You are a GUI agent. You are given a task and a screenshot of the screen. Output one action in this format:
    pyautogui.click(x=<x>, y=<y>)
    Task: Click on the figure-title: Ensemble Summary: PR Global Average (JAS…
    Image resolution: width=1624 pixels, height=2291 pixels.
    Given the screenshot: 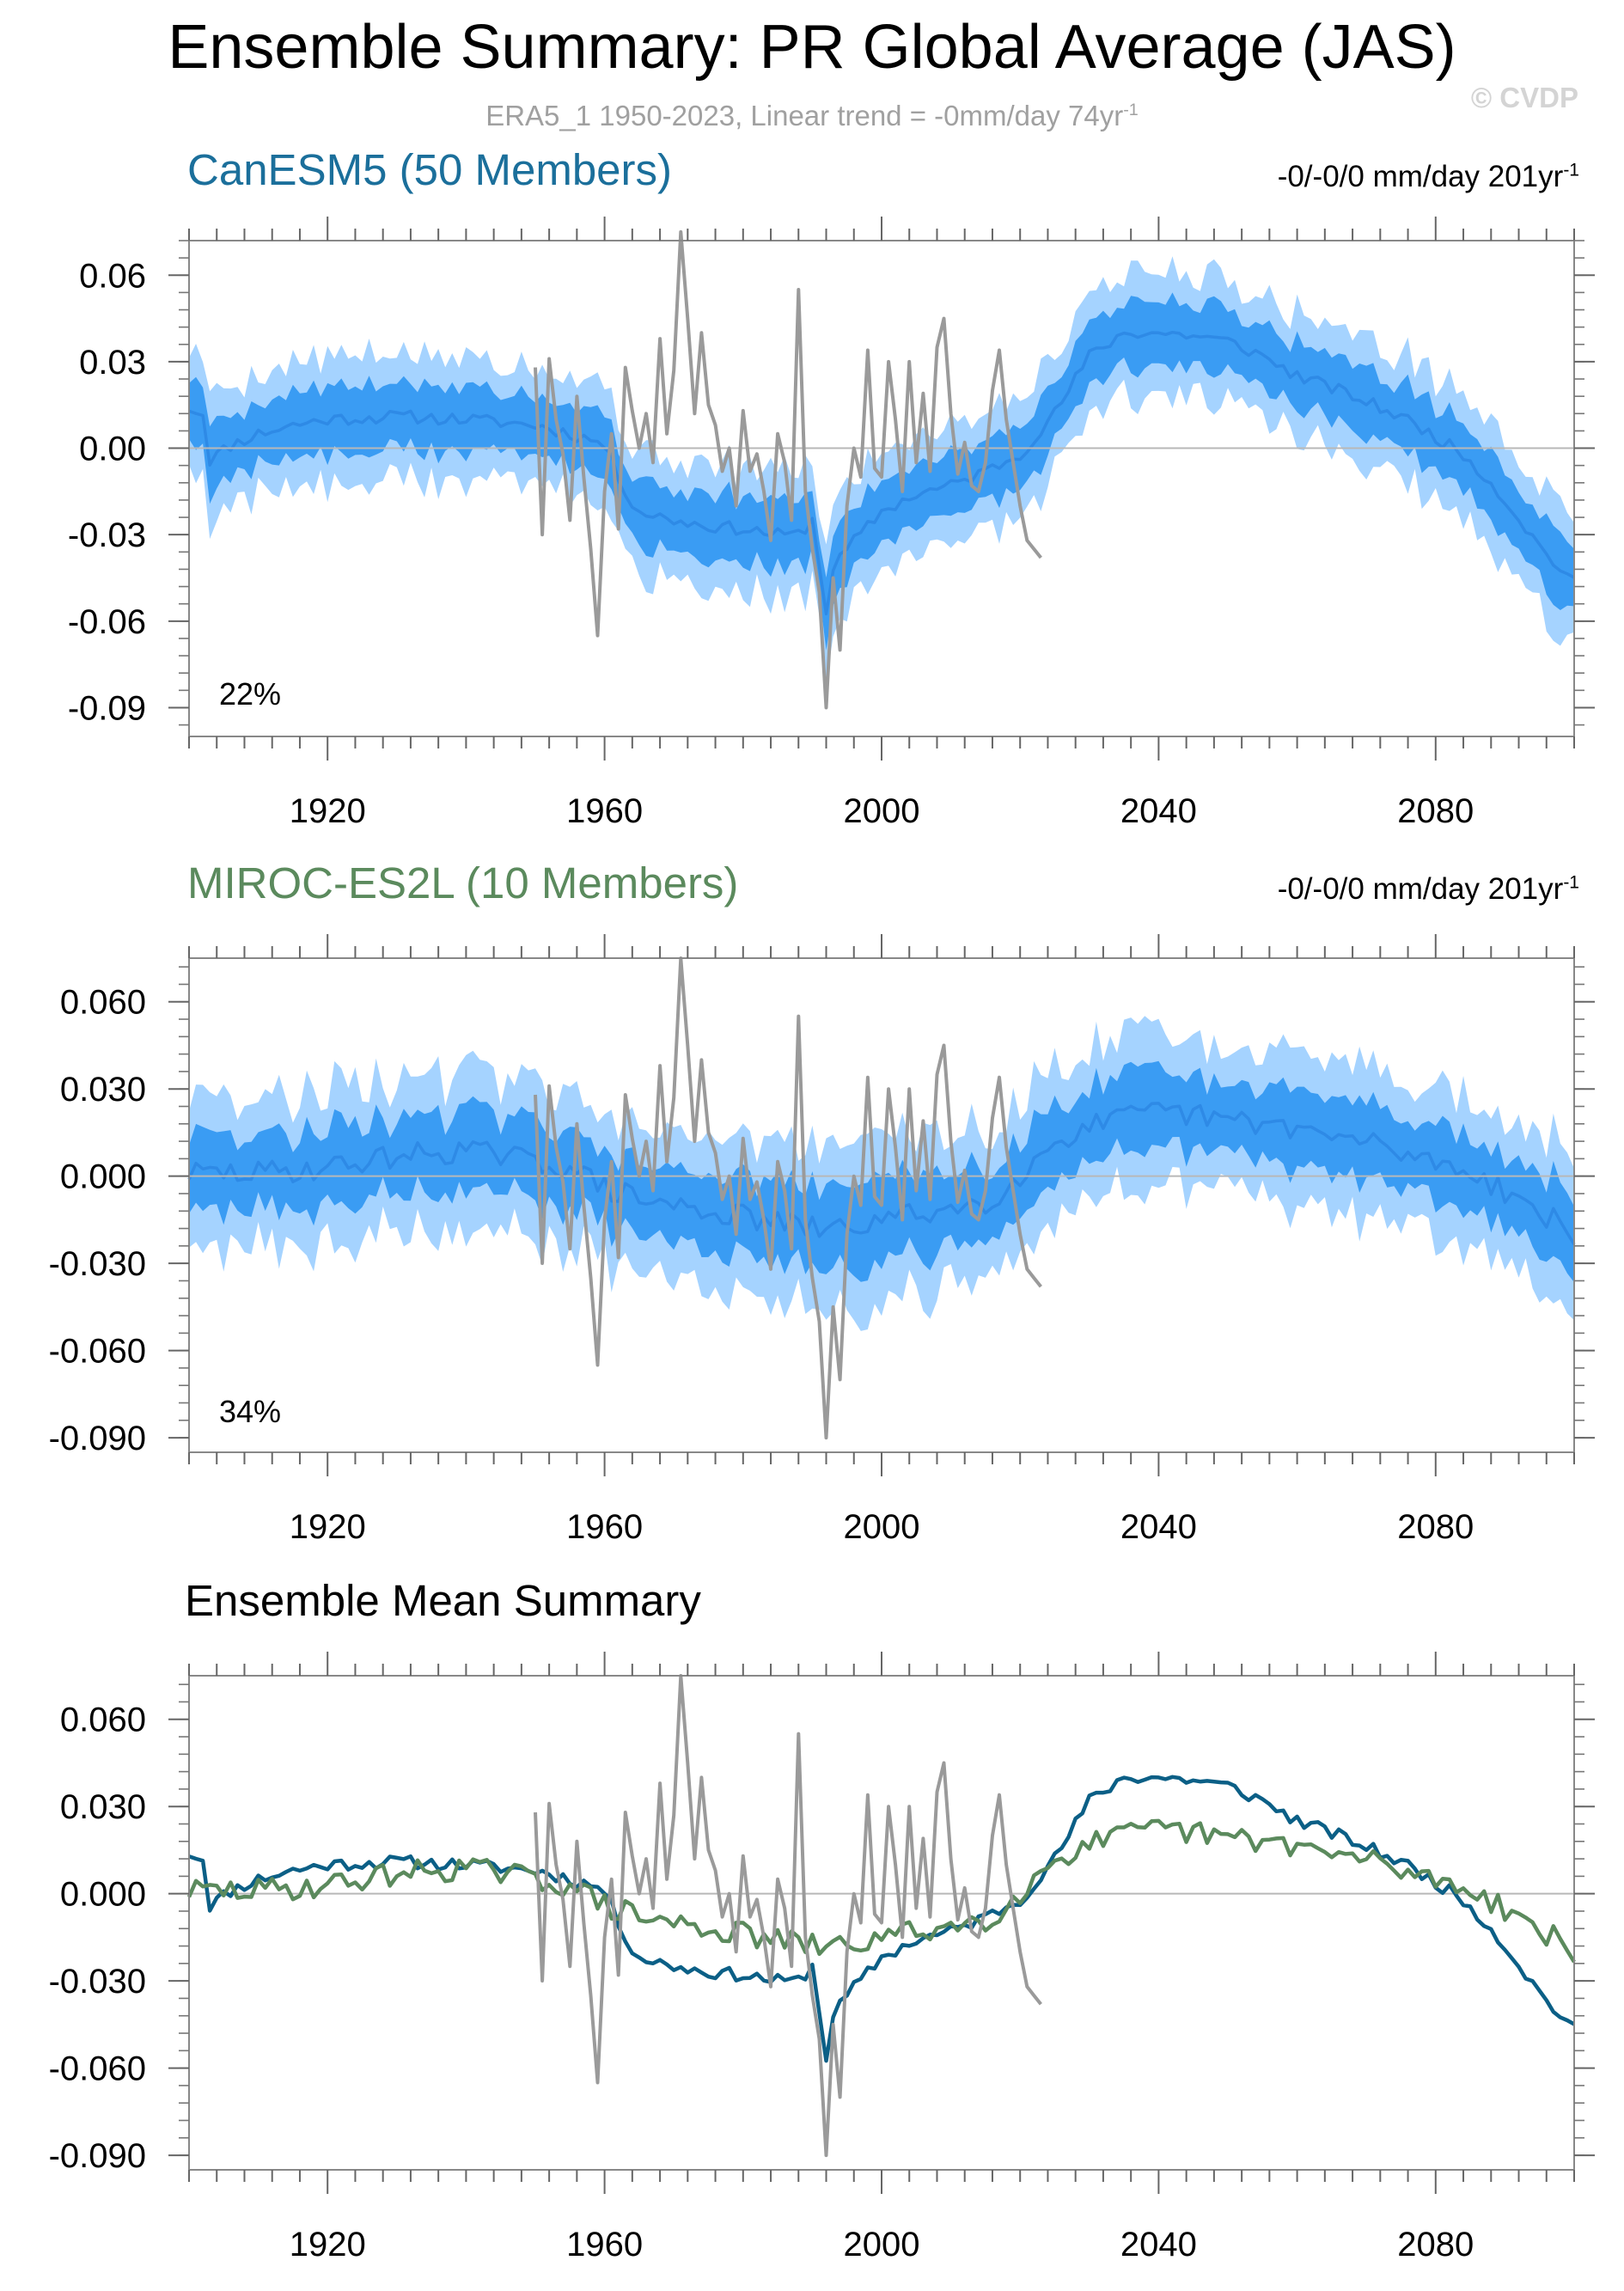 What is the action you would take?
    pyautogui.click(x=812, y=47)
    